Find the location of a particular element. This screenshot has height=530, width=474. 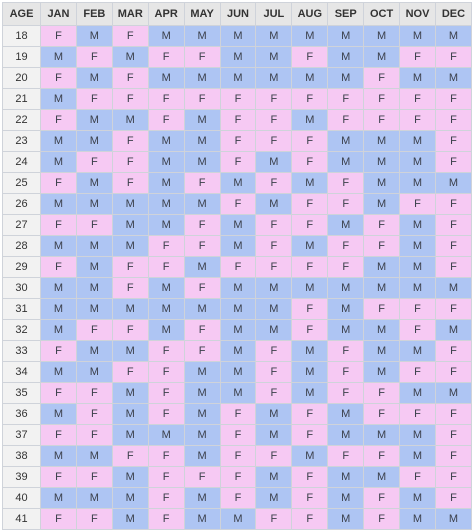

table-row: 35 F F M F M M F M F F M M is located at coordinates (237, 393).